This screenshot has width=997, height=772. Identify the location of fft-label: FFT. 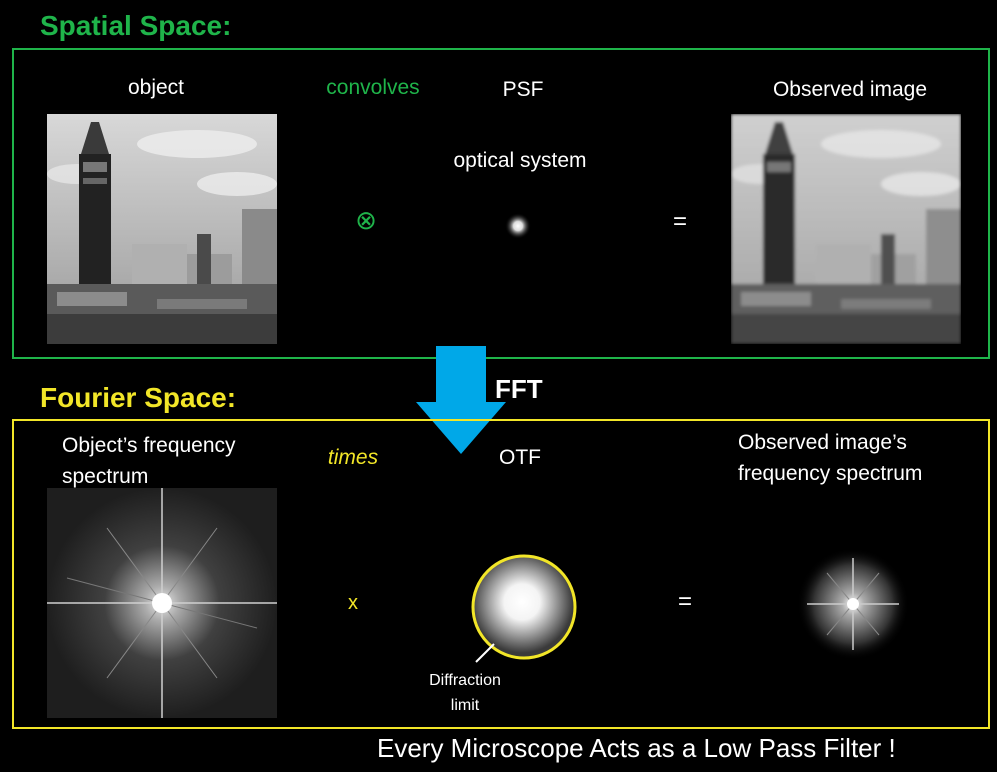
(519, 389).